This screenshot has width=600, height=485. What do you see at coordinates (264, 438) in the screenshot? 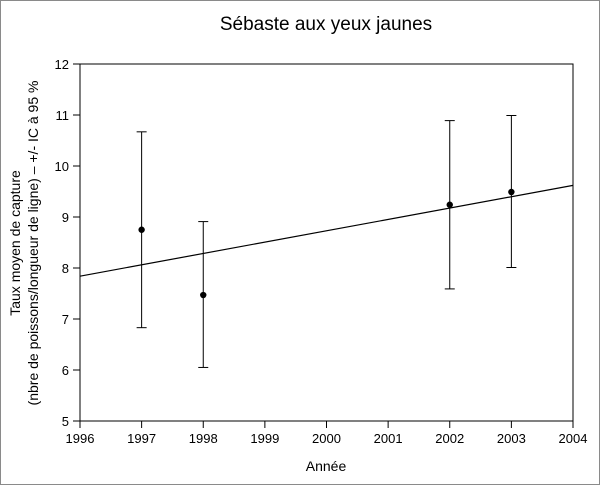
I see `x-tick-label: 1999` at bounding box center [264, 438].